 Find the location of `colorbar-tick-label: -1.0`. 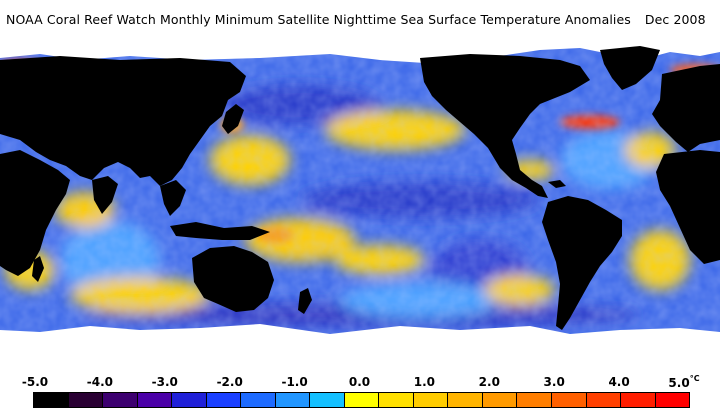

colorbar-tick-label: -1.0 is located at coordinates (294, 382).